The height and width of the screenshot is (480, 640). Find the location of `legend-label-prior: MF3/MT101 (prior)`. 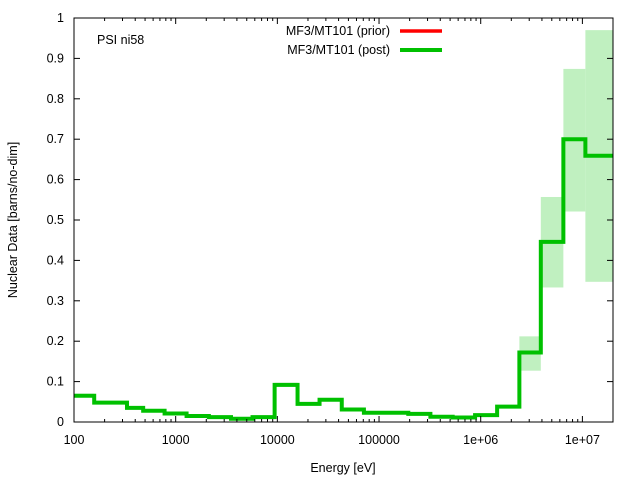

legend-label-prior: MF3/MT101 (prior) is located at coordinates (338, 31).